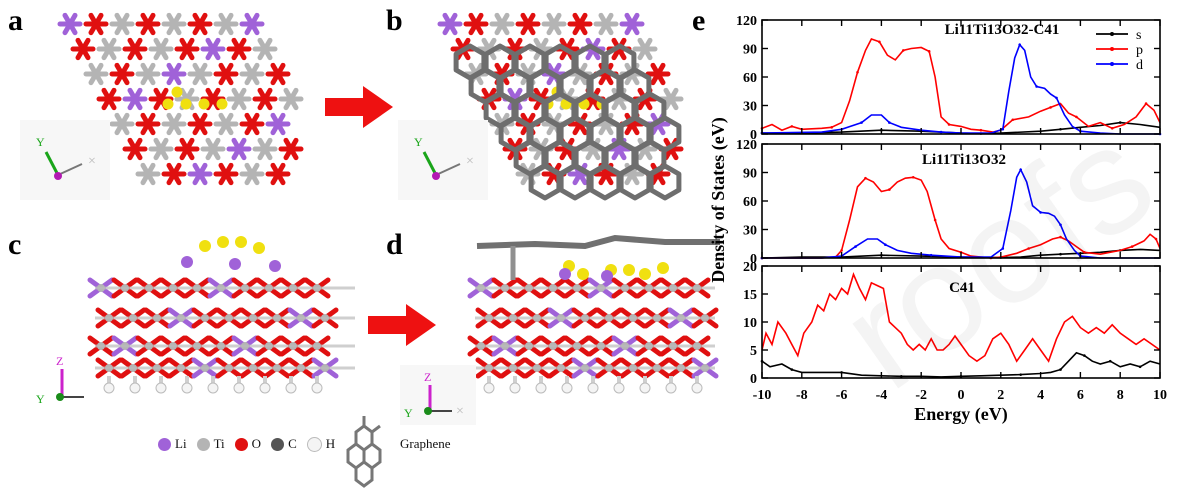 The image size is (1186, 503). What do you see at coordinates (364, 452) in the screenshot?
I see `graphene-molecule-icon` at bounding box center [364, 452].